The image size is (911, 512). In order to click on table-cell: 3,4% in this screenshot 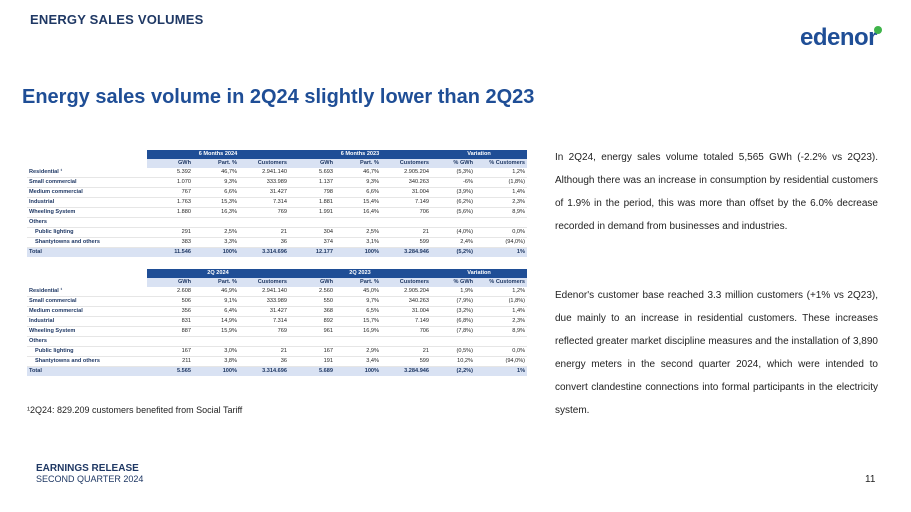, I will do `click(358, 361)`.